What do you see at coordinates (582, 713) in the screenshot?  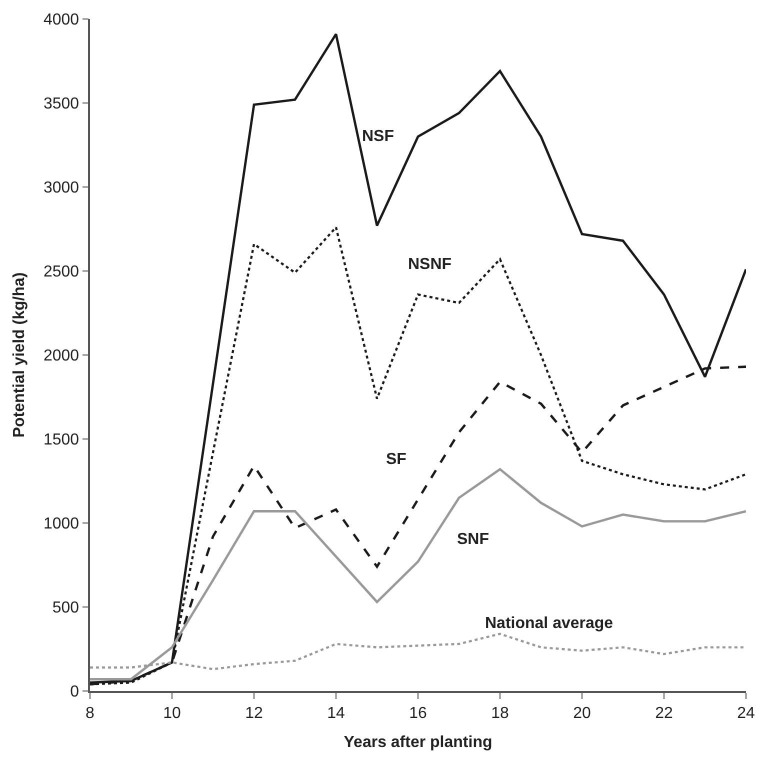 I see `x-tick-label: 20` at bounding box center [582, 713].